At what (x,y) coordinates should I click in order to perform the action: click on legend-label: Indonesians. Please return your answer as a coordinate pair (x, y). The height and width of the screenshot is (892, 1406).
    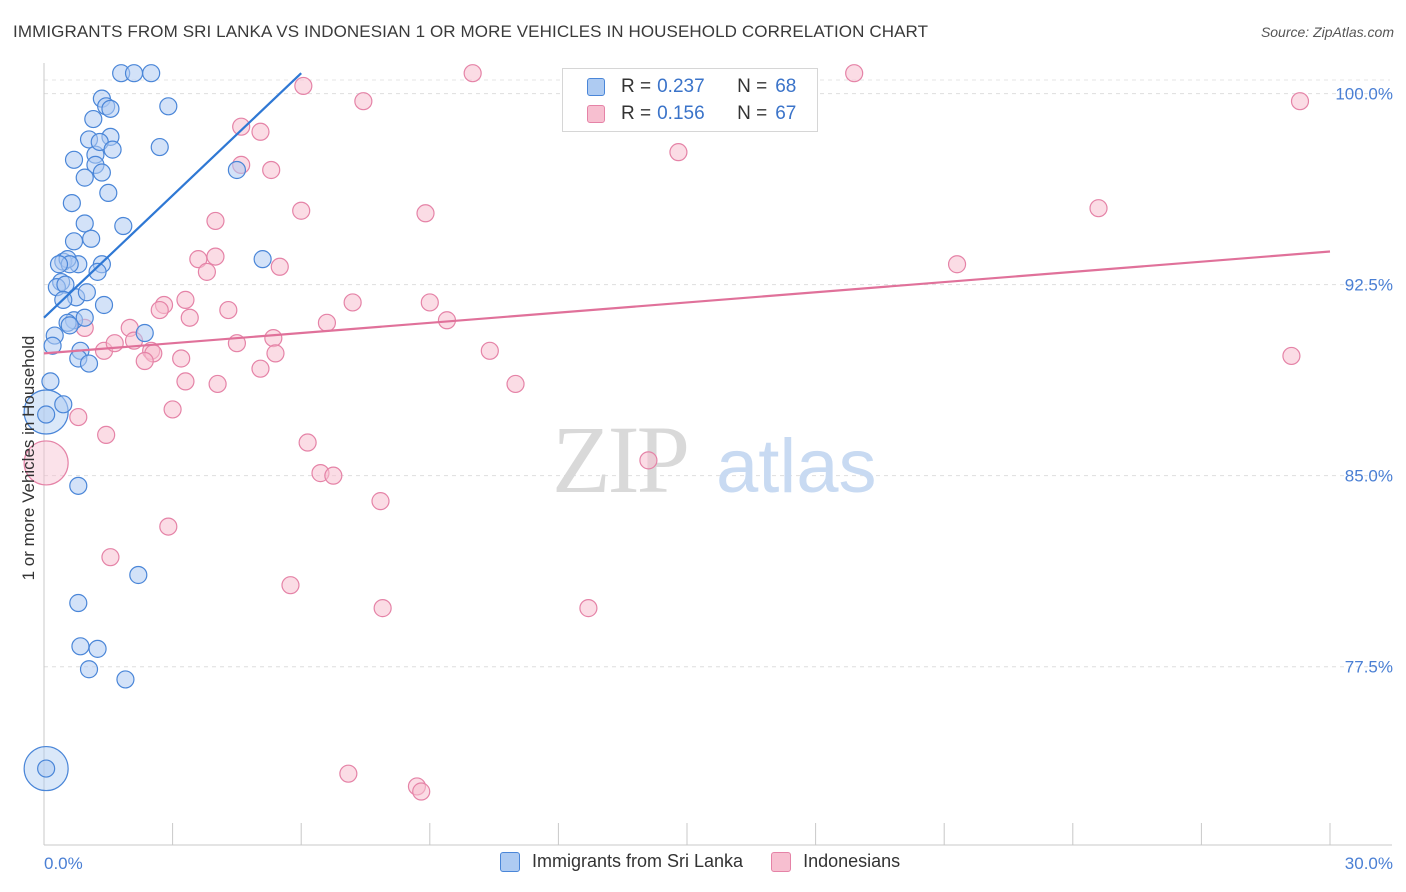
    Looking at the image, I should click on (852, 861).